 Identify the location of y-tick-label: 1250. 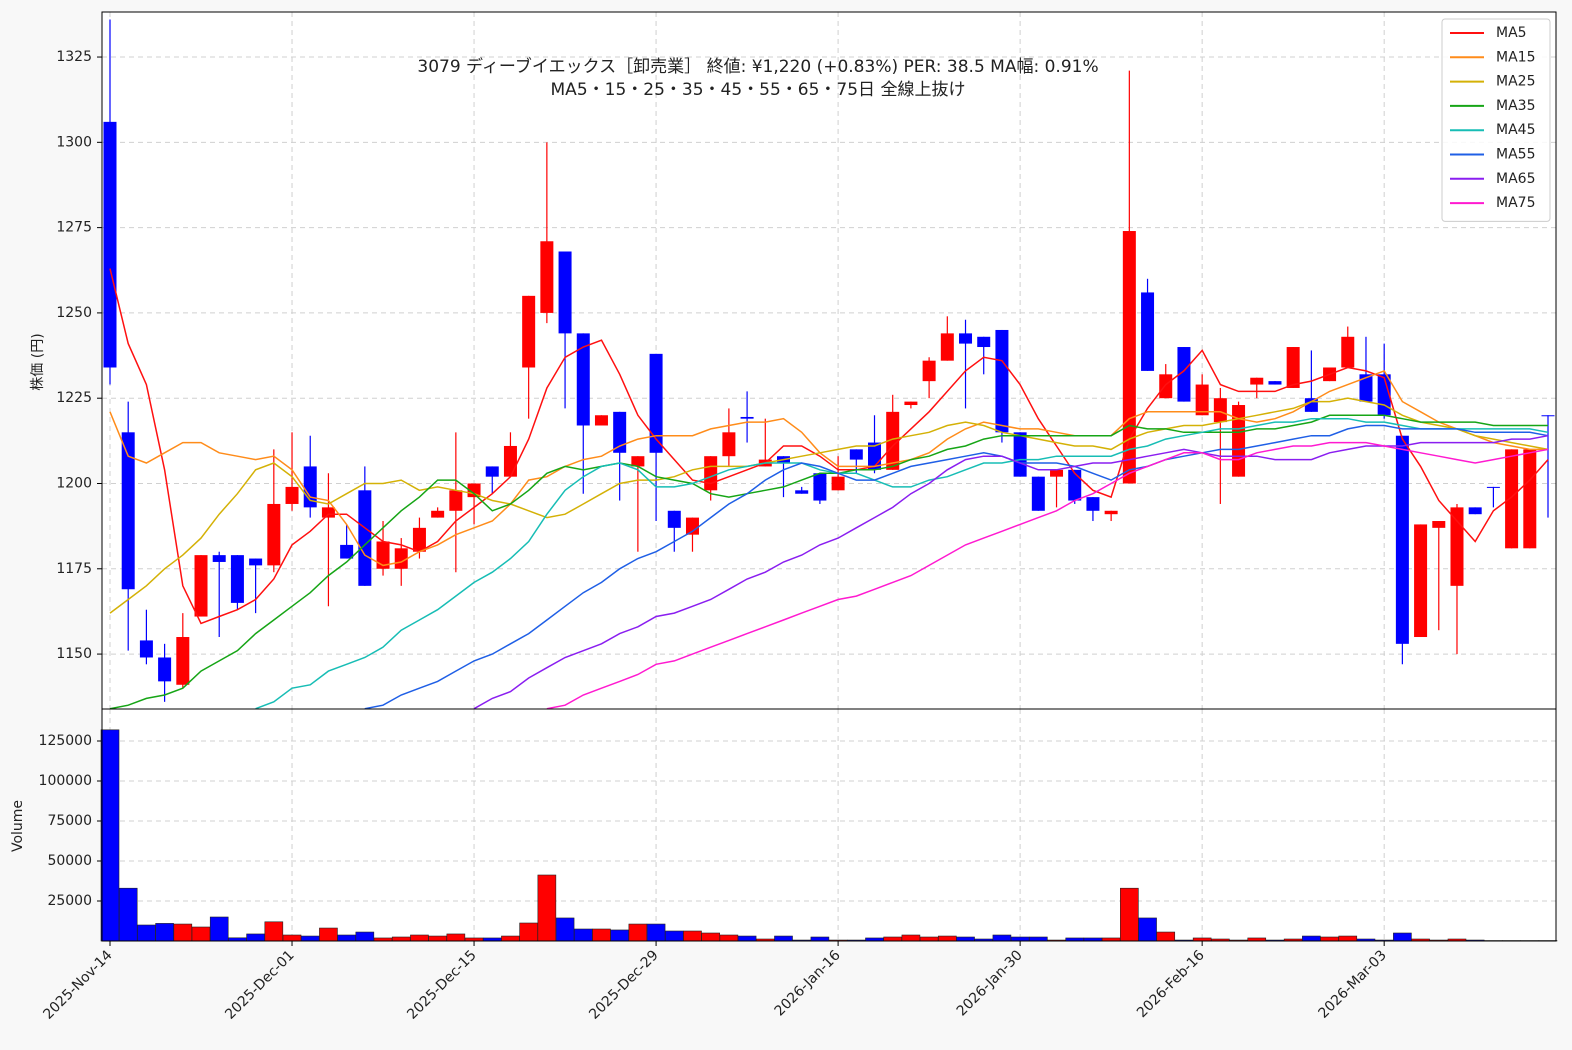
(74, 313).